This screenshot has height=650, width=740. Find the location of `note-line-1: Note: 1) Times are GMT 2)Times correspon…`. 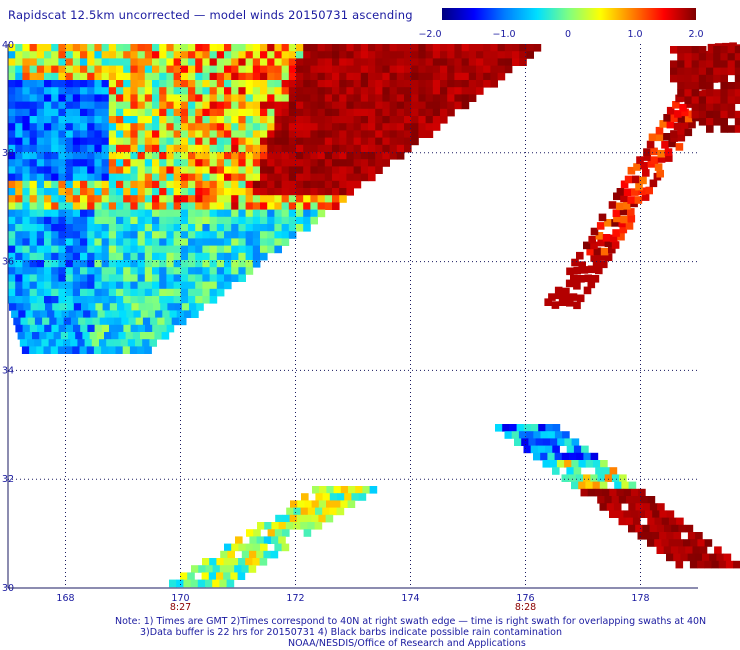

note-line-1: Note: 1) Times are GMT 2)Times correspon… is located at coordinates (411, 621).